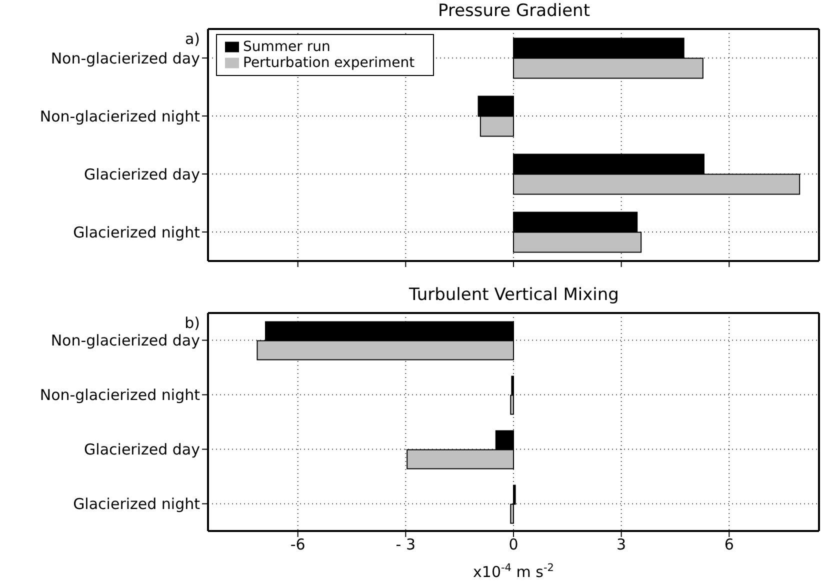 This screenshot has width=838, height=584. Describe the element at coordinates (406, 545) in the screenshot. I see `x-tick-label: - 3` at that location.